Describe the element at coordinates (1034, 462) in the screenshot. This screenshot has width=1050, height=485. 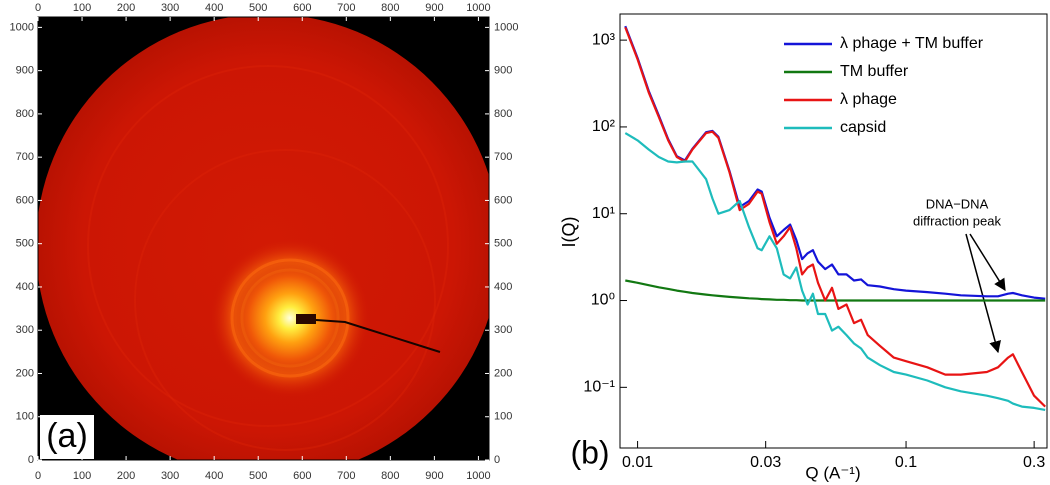
I see `x-tick-label: 0.3` at that location.